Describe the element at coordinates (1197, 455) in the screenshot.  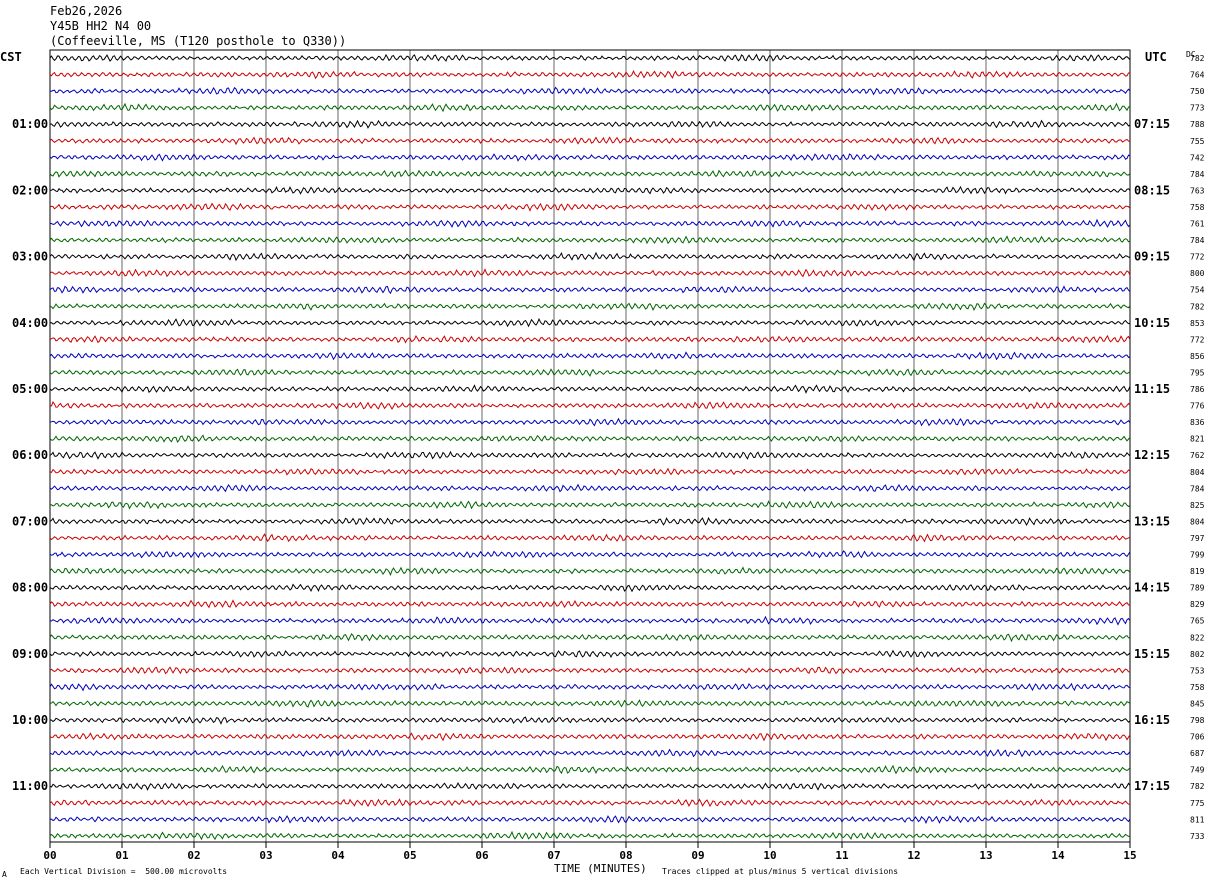
I see `dc-offset-label: 762` at that location.